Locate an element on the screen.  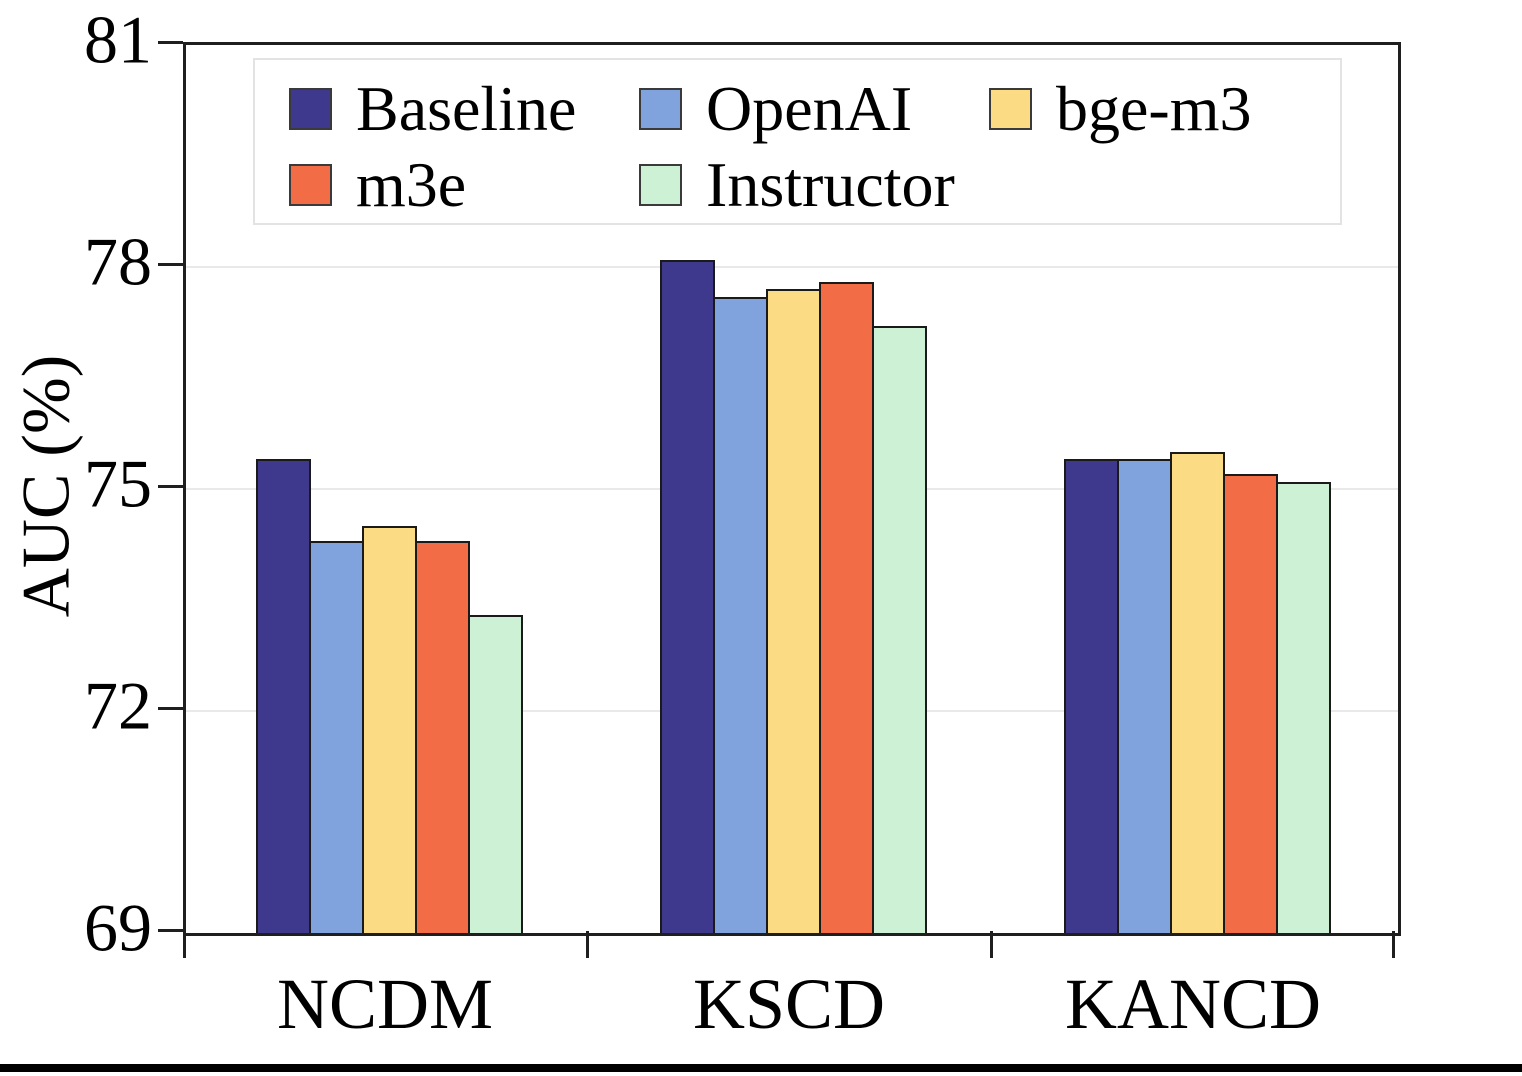
legend-item-bge-m3: bge-m3 is located at coordinates (1164, 109).